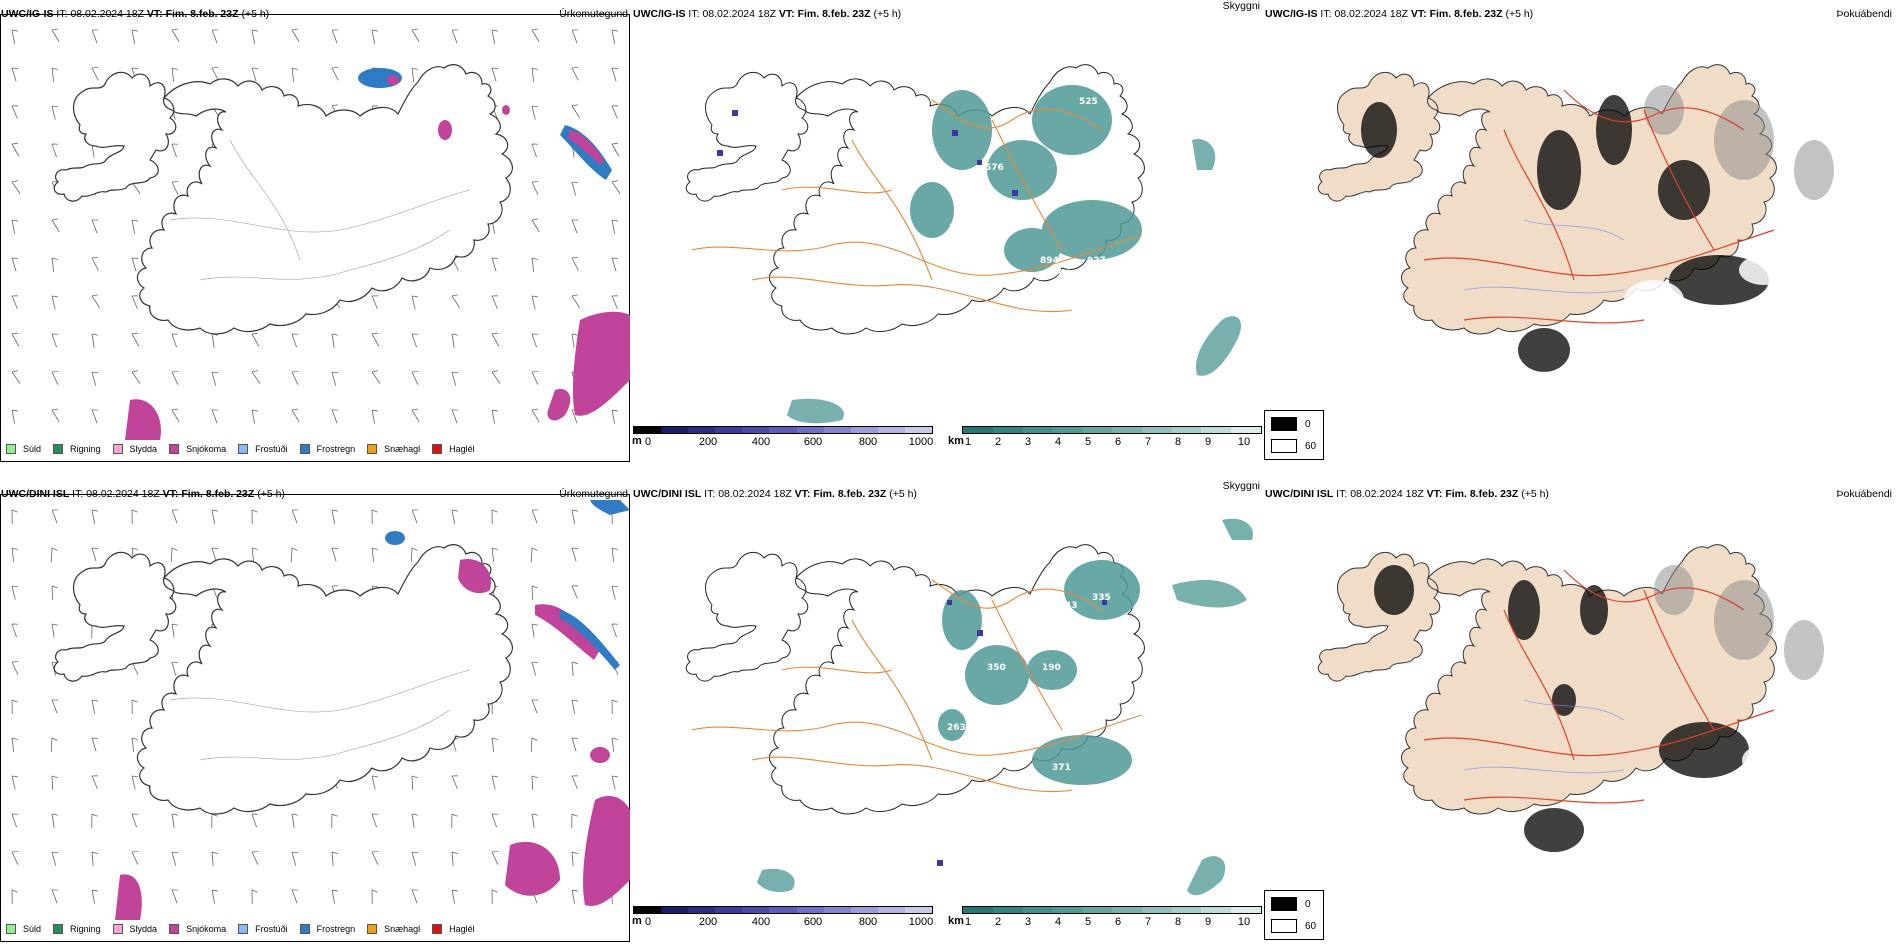 The width and height of the screenshot is (1900, 950). Describe the element at coordinates (1096, 261) in the screenshot. I see `svg-text: 927` at that location.